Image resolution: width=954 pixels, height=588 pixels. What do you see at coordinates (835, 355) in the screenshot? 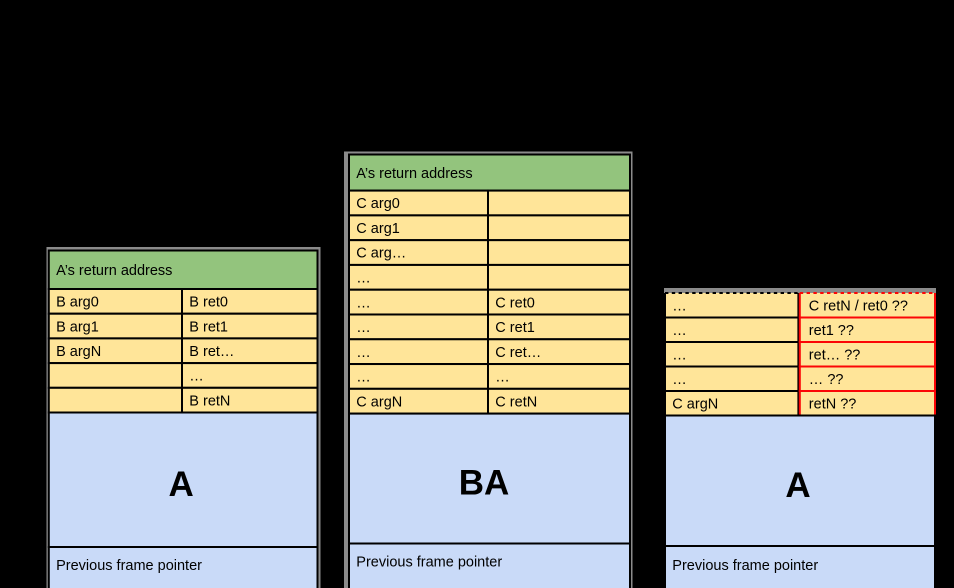
I see `svg-text: ret… ??` at bounding box center [835, 355].